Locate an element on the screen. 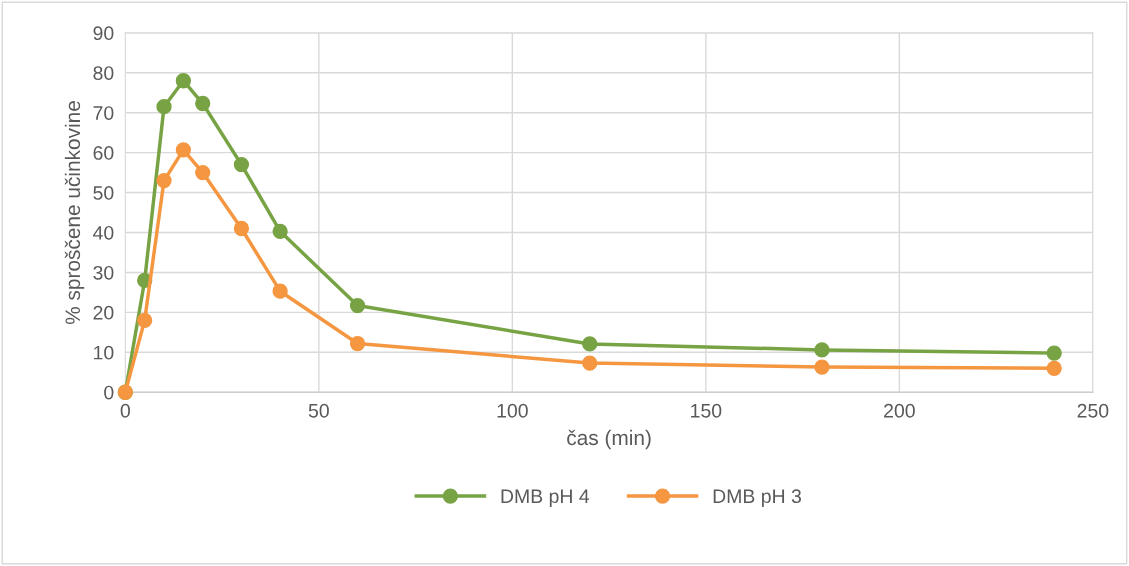 This screenshot has height=566, width=1129. x-axis-title: čas (min) is located at coordinates (609, 439).